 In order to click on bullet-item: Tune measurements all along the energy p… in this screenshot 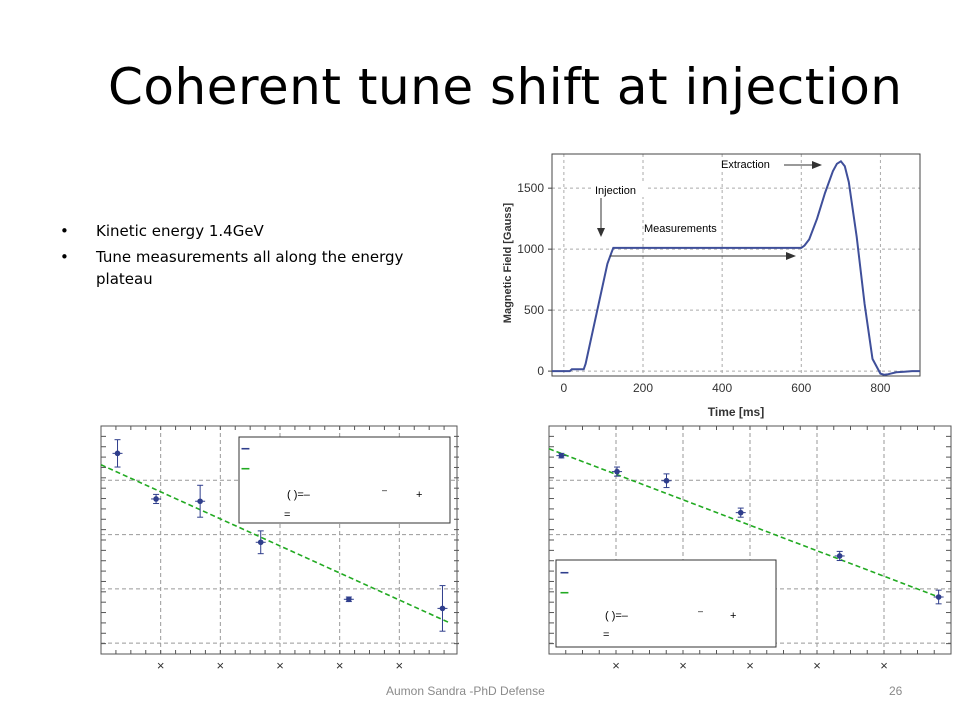, I will do `click(260, 268)`.